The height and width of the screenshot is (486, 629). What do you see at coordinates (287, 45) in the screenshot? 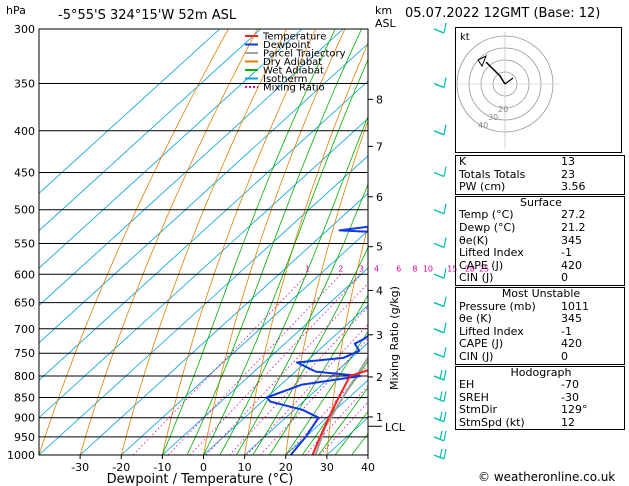
I see `legend-entry: Dewpoint` at bounding box center [287, 45].